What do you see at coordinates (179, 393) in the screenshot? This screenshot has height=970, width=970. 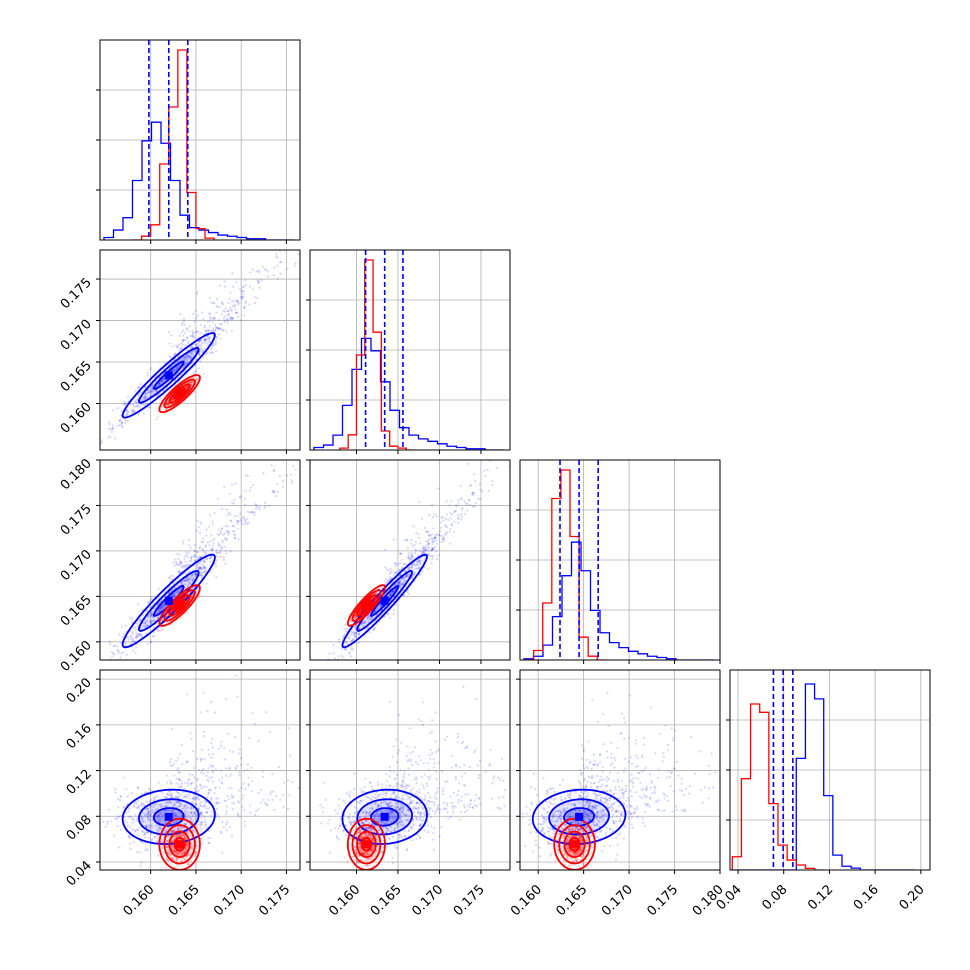 I see `median-marker-red` at bounding box center [179, 393].